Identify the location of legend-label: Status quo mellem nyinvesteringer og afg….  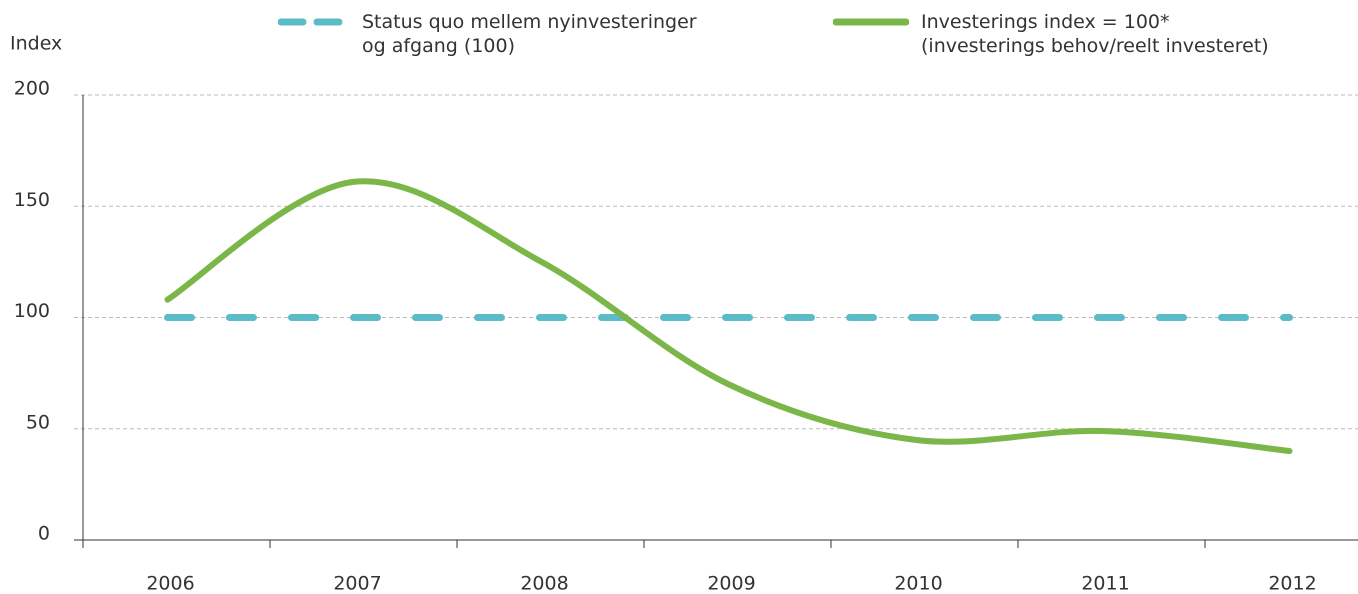
(529, 34).